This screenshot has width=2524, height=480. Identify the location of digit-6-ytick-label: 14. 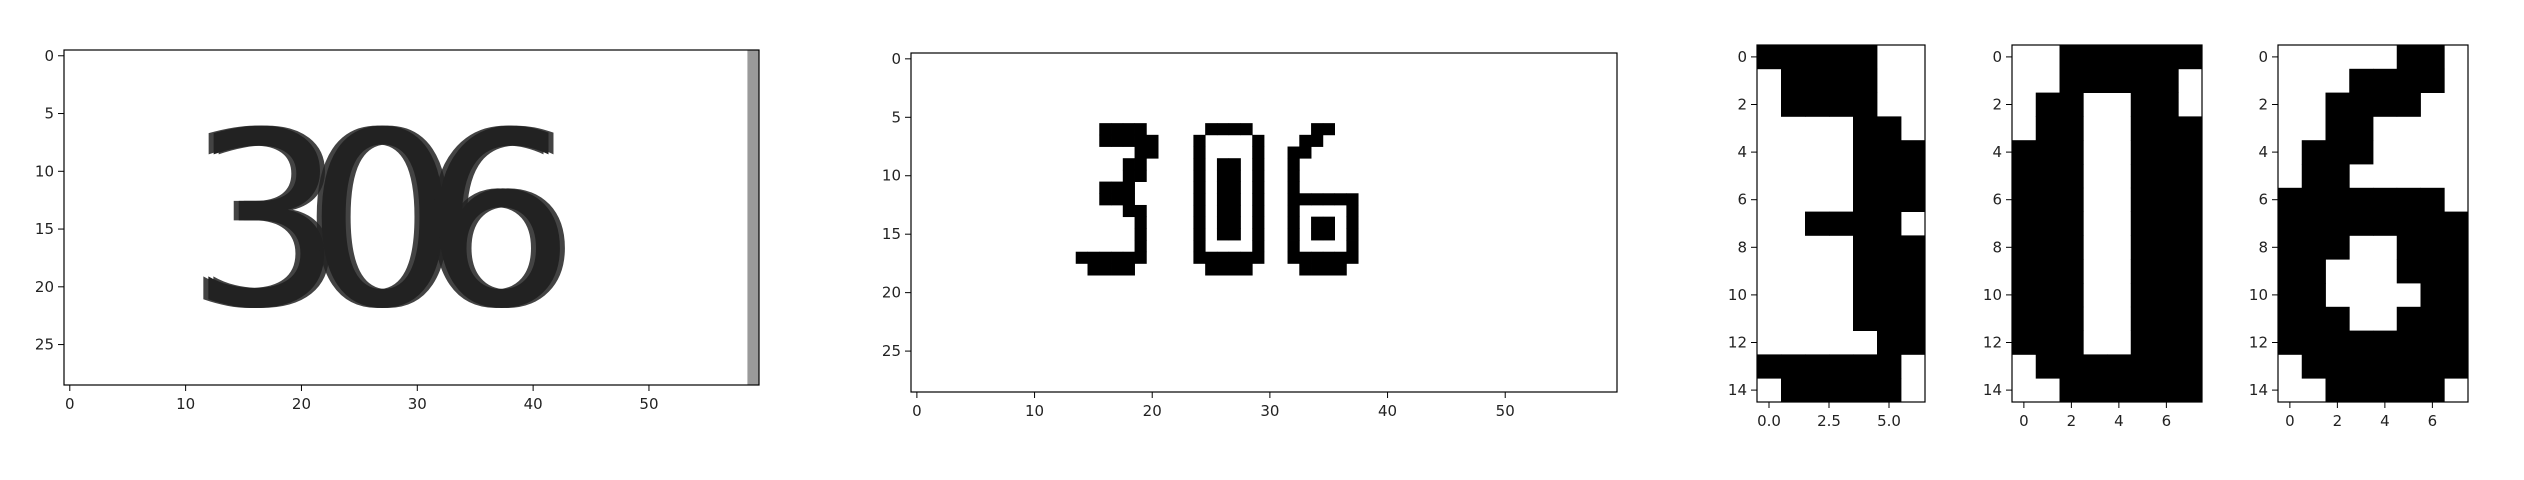
(2258, 390).